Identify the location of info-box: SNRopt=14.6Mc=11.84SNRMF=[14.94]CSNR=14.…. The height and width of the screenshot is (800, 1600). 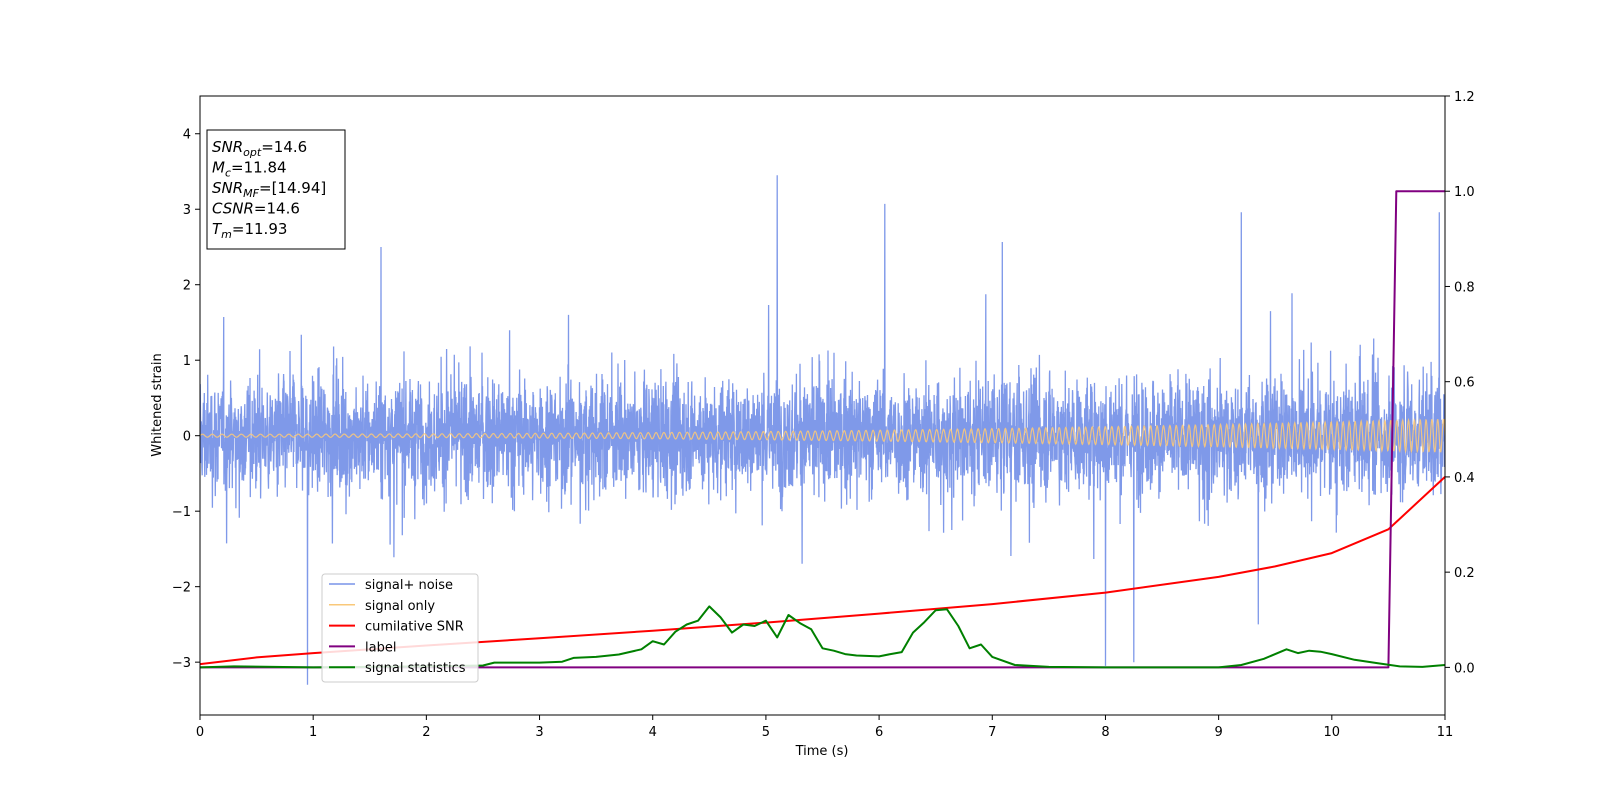
(276, 189).